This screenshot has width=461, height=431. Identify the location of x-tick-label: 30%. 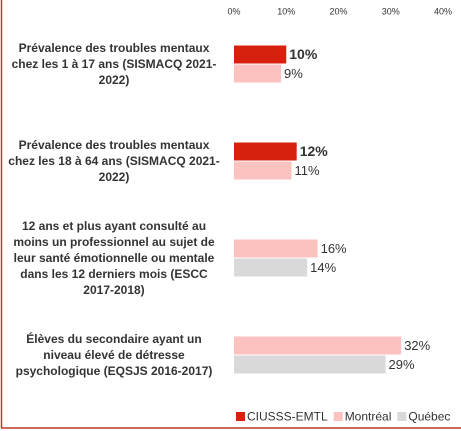
(391, 11).